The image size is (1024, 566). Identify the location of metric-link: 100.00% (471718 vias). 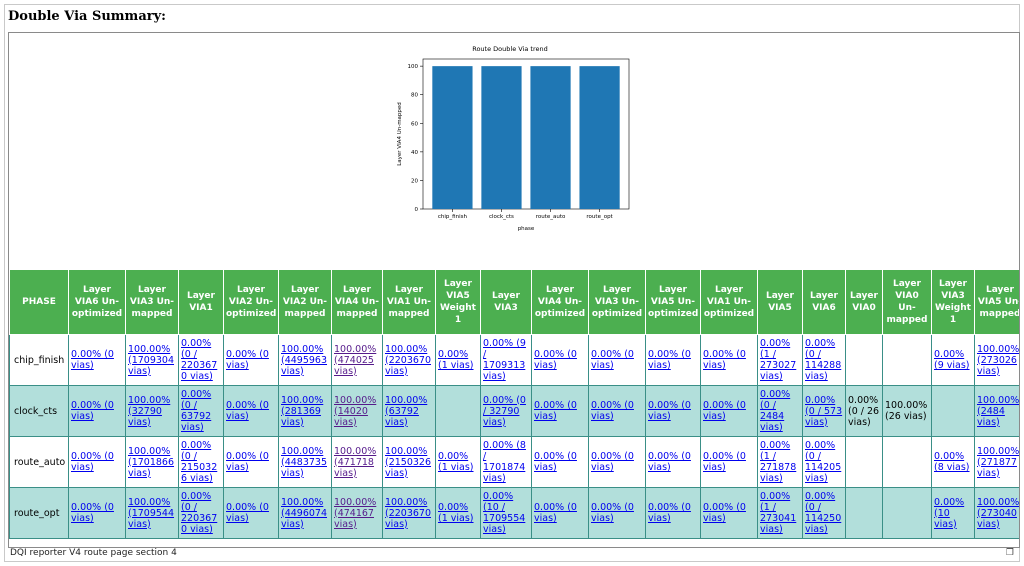
(355, 462).